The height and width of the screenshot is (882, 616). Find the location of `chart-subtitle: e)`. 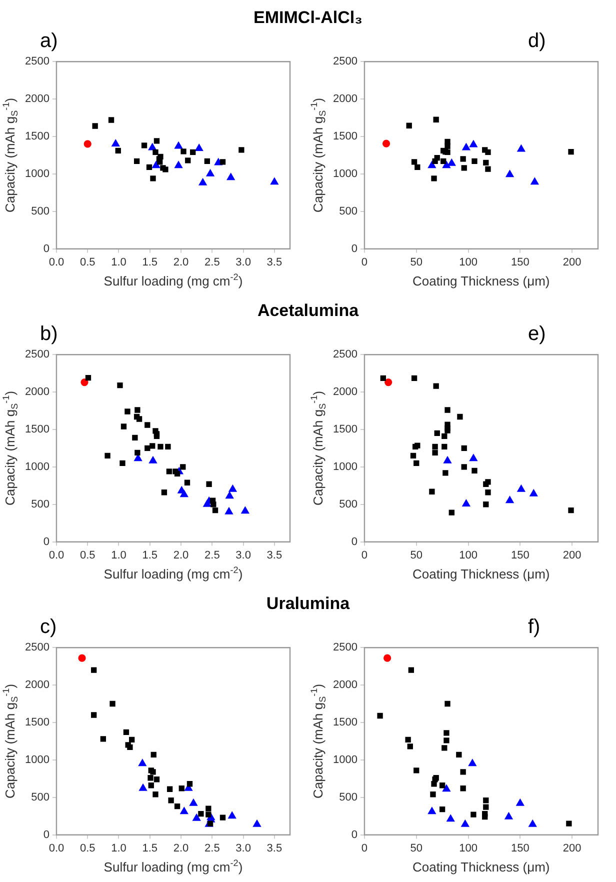

chart-subtitle: e) is located at coordinates (537, 334).